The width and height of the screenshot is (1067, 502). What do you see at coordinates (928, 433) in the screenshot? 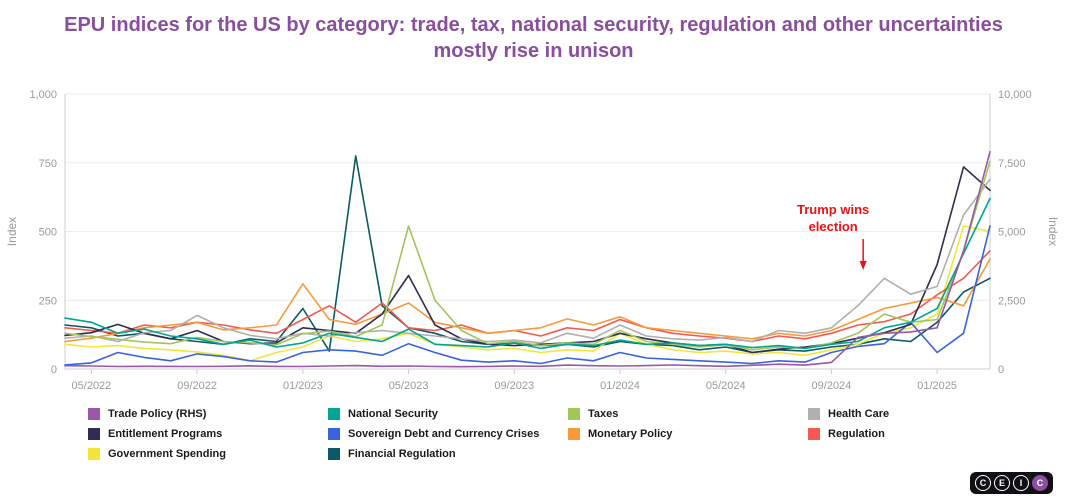
I see `legend-item-regulation: Regulation` at bounding box center [928, 433].